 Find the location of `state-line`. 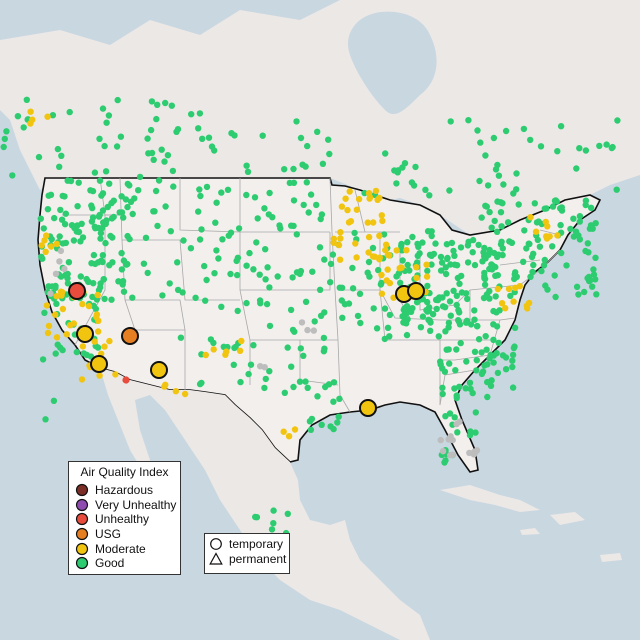

state-line is located at coordinates (284, 205).